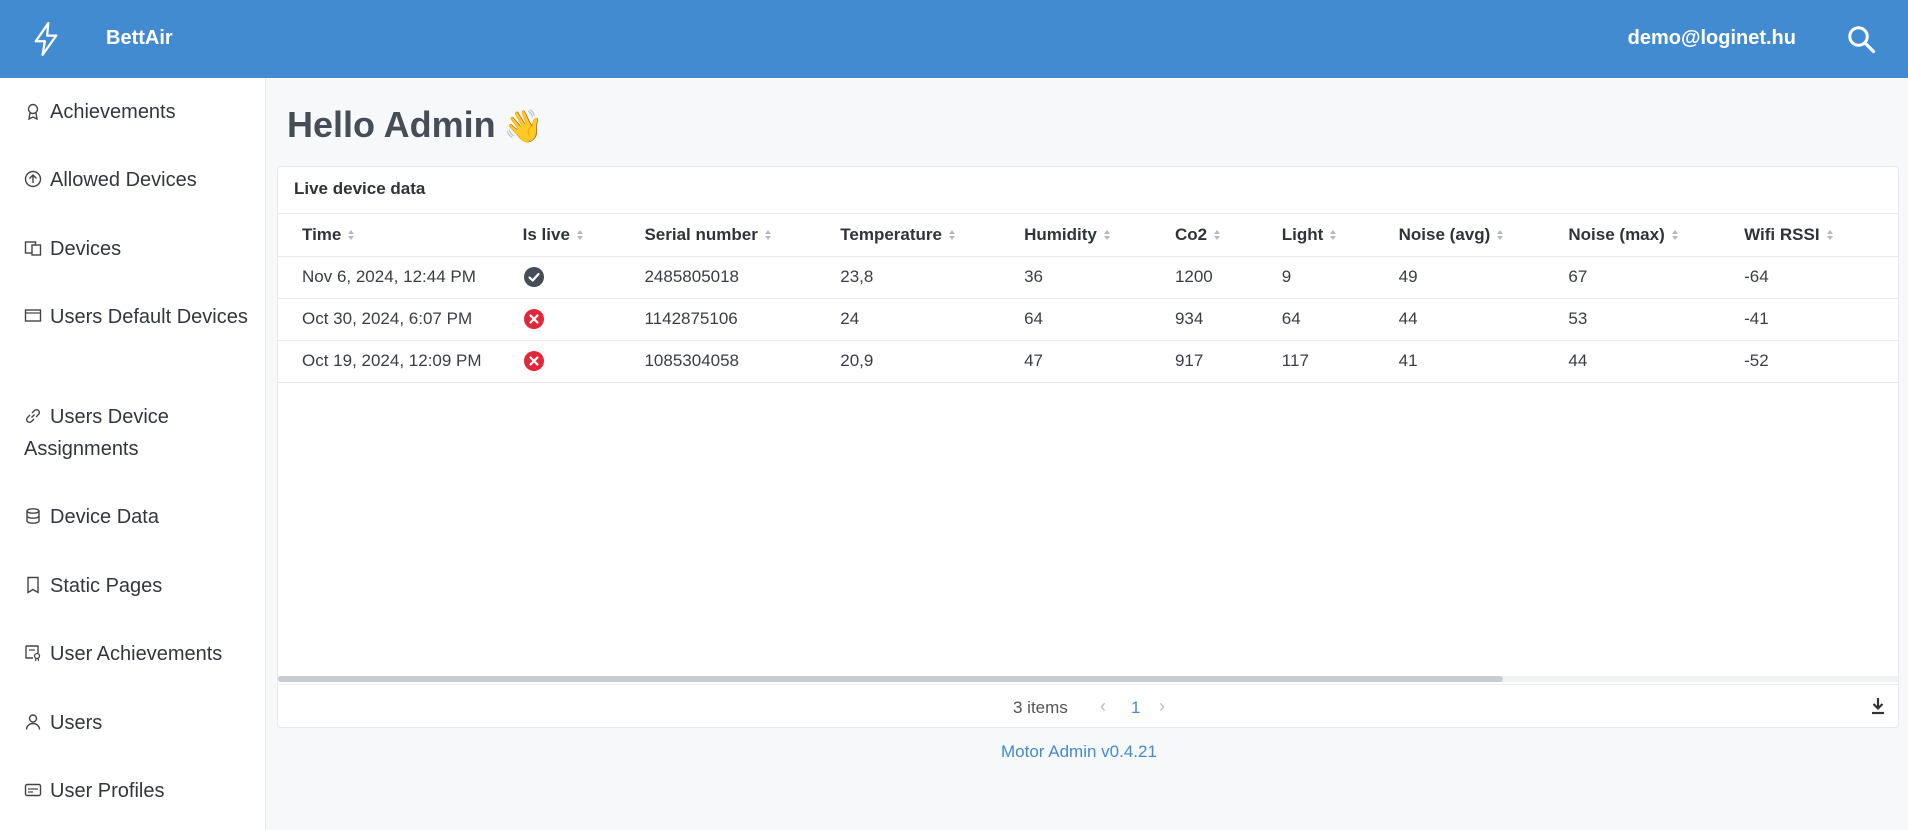 This screenshot has height=830, width=1908. What do you see at coordinates (391, 124) in the screenshot?
I see `greeting-text: Hello Admin` at bounding box center [391, 124].